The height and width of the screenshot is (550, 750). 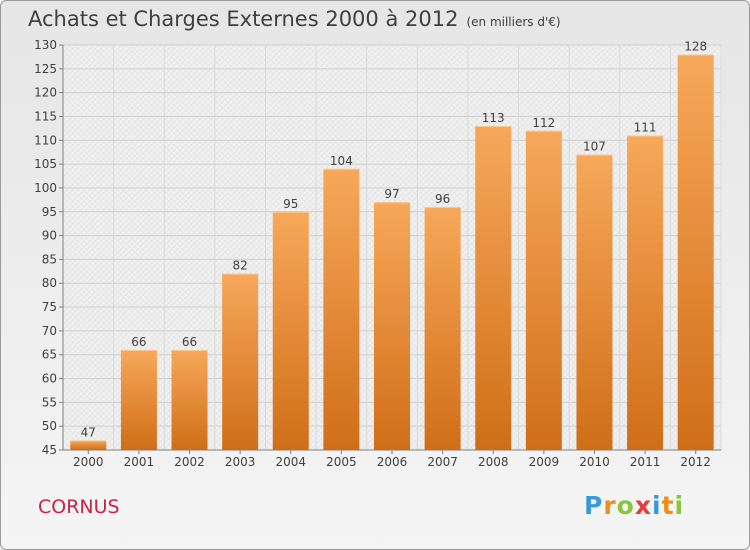 What do you see at coordinates (49, 450) in the screenshot?
I see `y-tick-label: 45` at bounding box center [49, 450].